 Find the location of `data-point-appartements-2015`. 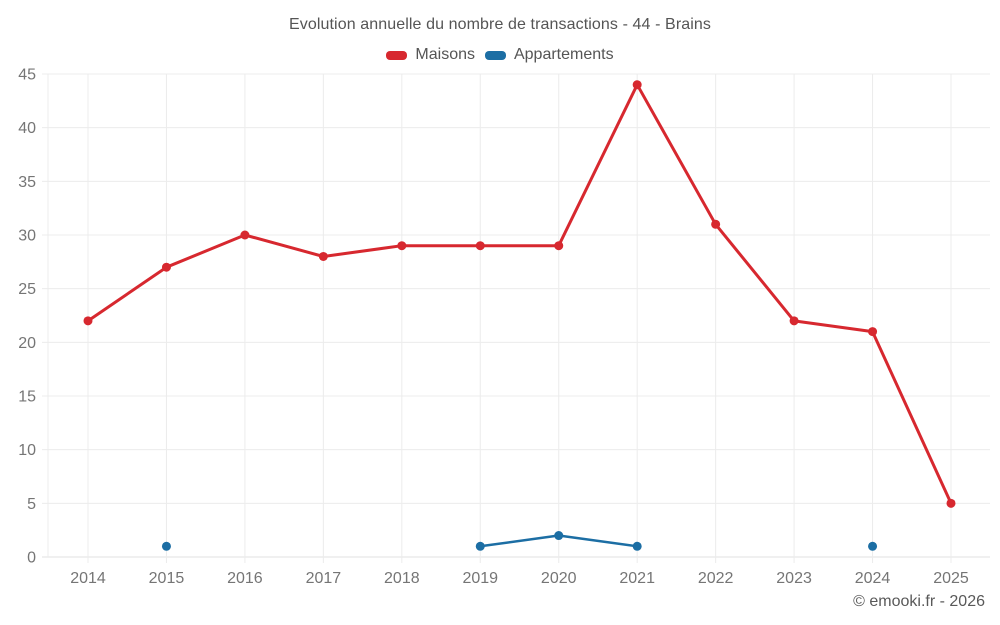

data-point-appartements-2015 is located at coordinates (166, 546).